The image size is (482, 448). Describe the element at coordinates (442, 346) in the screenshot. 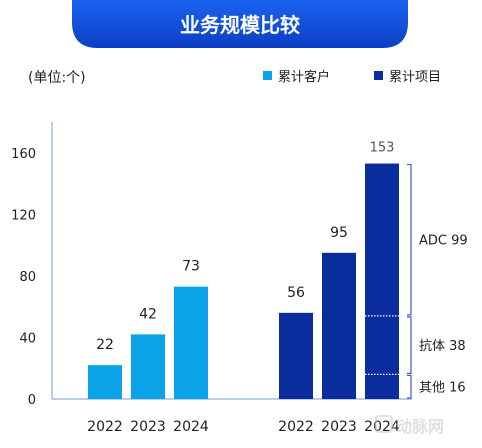

I see `stack-label: 抗体 38` at that location.